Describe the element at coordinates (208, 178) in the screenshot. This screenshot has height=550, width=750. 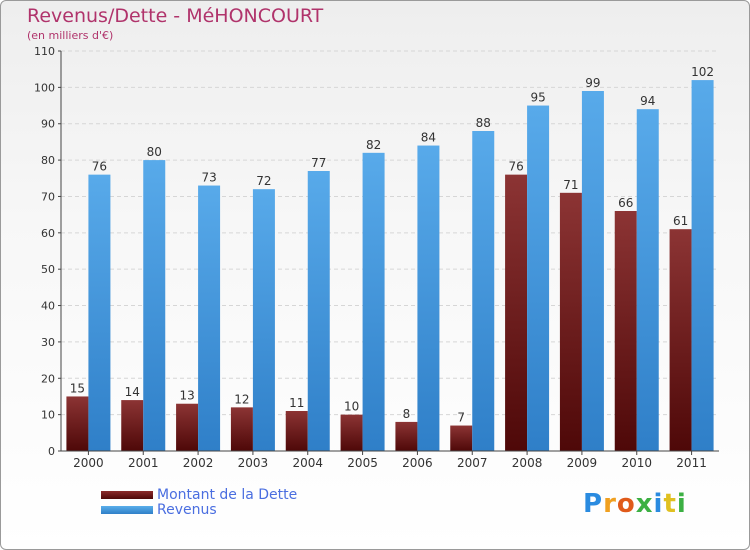
I see `data-label-revenus: 73` at that location.